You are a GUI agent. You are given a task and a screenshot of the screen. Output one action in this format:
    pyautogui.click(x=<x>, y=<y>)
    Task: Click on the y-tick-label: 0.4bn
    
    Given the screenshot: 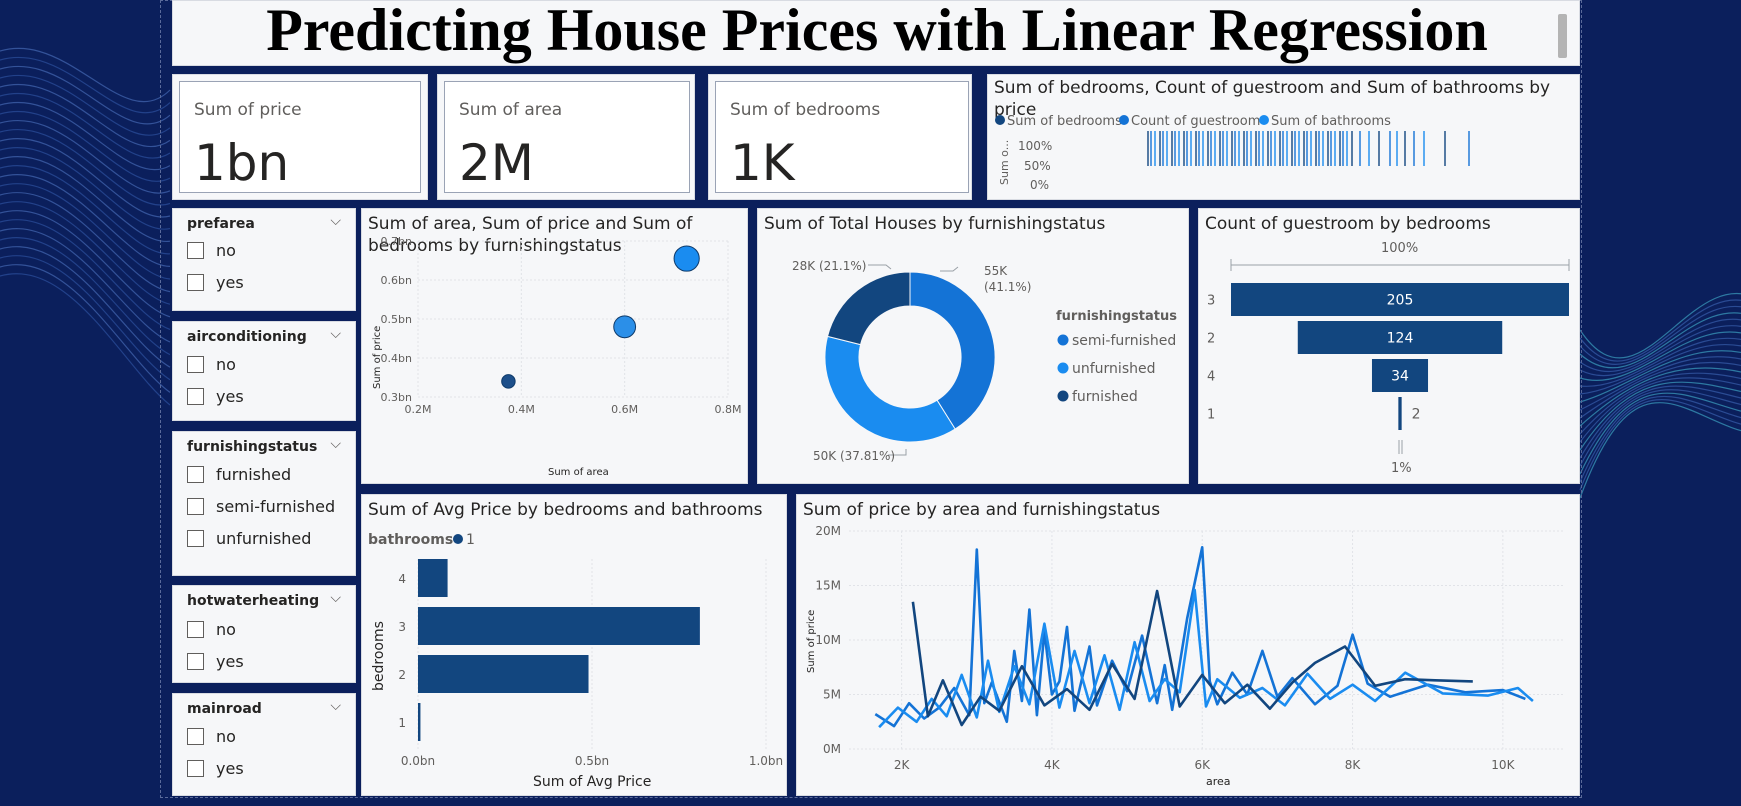 What is the action you would take?
    pyautogui.click(x=396, y=358)
    